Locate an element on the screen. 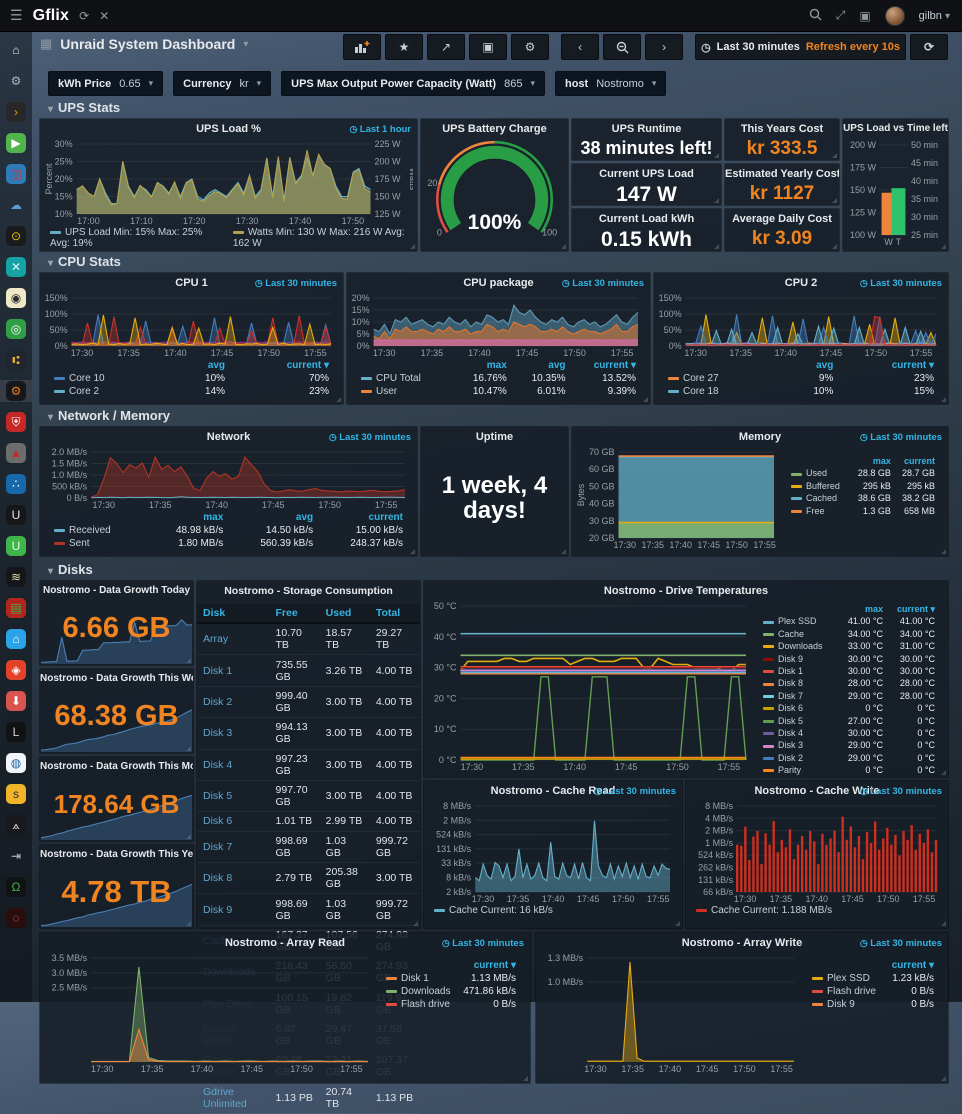  home-icon: ⌂ is located at coordinates (16, 50).